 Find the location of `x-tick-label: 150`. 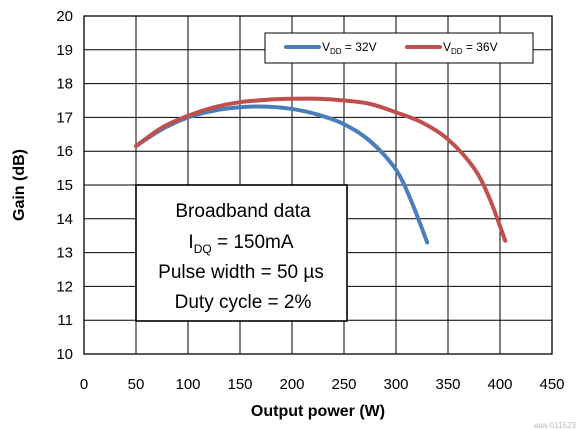

x-tick-label: 150 is located at coordinates (239, 384).